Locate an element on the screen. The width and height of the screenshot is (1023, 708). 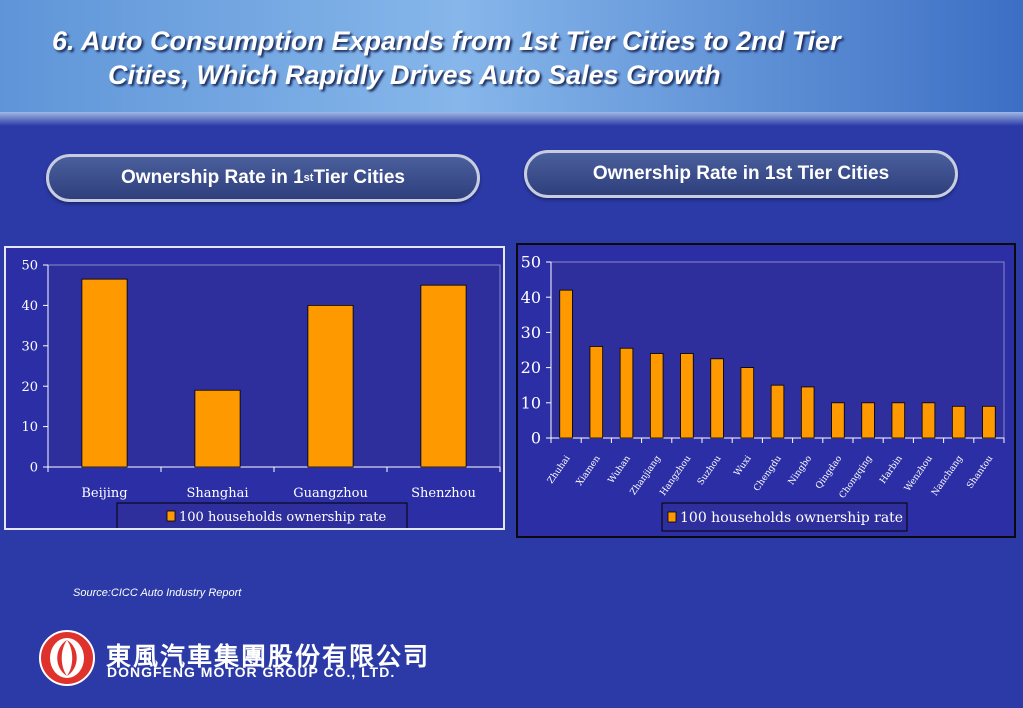
x-category-label: Wenzhou is located at coordinates (919, 474).